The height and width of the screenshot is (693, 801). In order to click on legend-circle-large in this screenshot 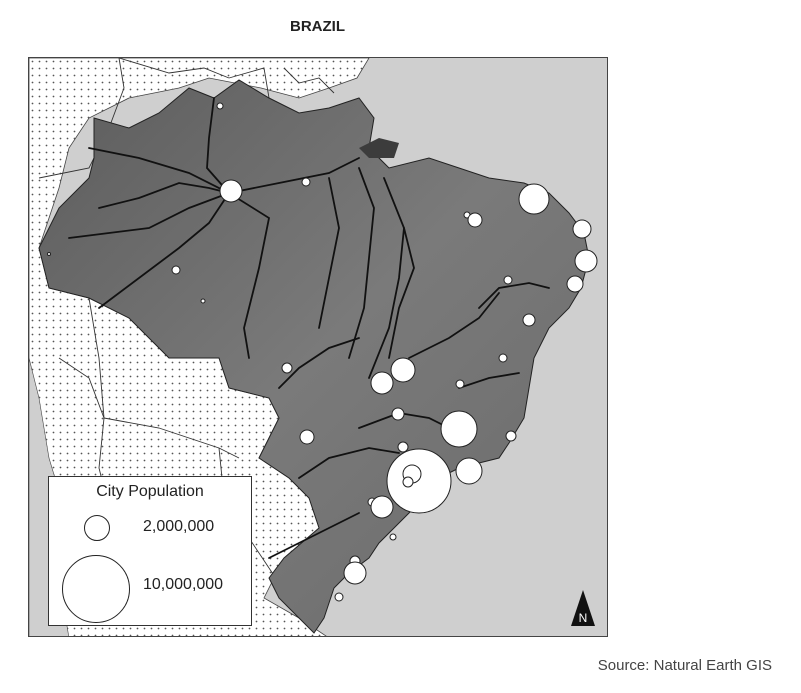, I will do `click(96, 589)`.